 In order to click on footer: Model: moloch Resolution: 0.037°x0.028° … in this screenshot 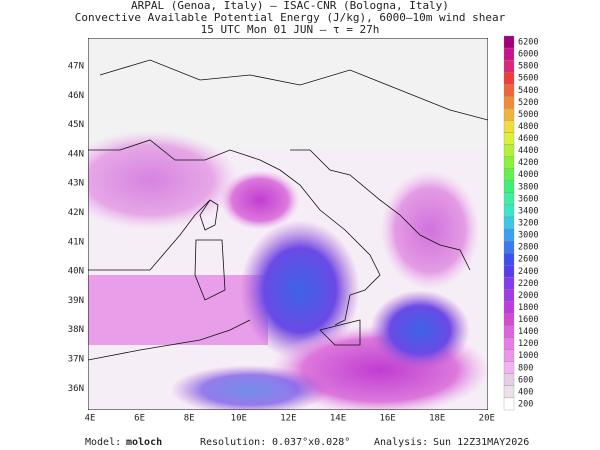, I will do `click(307, 442)`.